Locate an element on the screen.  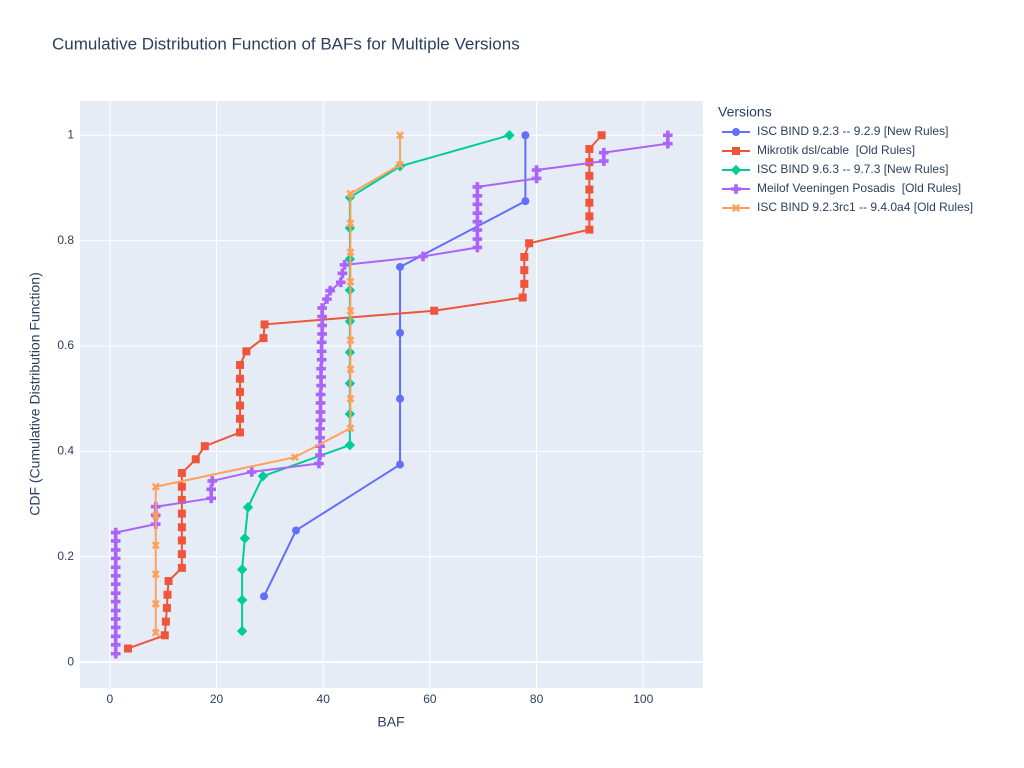
legend-item: Meilof Veeningen Posadis [Old Rules] is located at coordinates (841, 188).